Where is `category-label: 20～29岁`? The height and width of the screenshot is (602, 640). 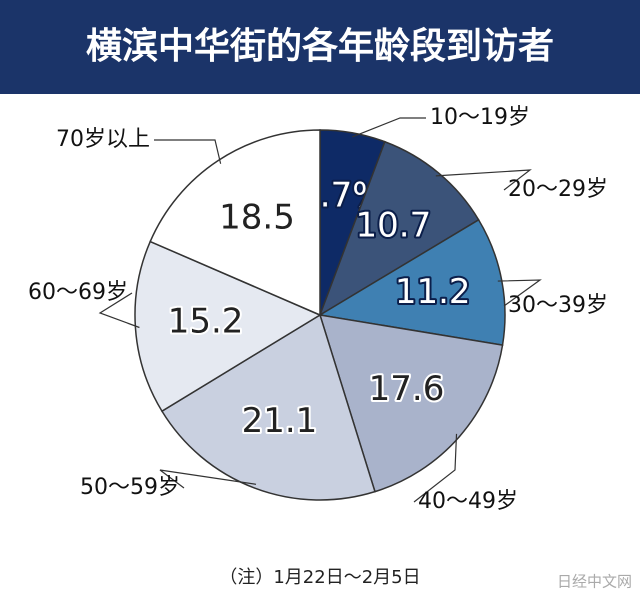 category-label: 20～29岁 is located at coordinates (558, 189).